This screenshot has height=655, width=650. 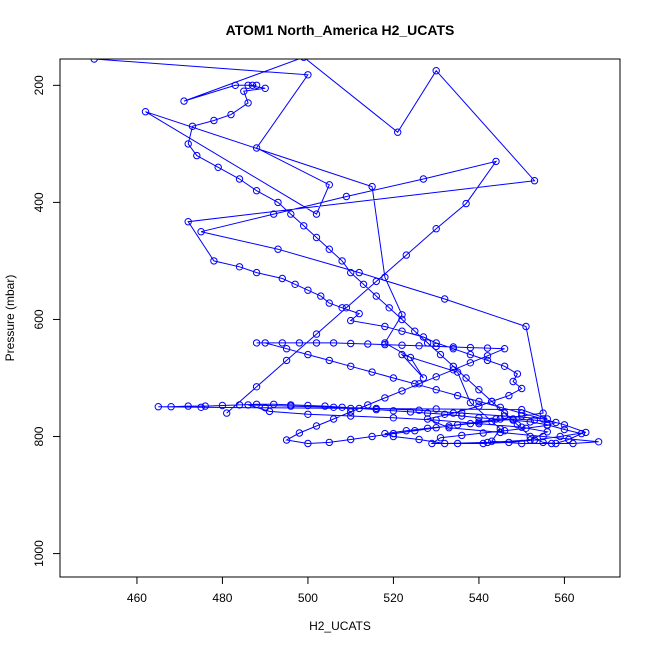 I want to click on y-tick-label: 600, so click(x=39, y=319).